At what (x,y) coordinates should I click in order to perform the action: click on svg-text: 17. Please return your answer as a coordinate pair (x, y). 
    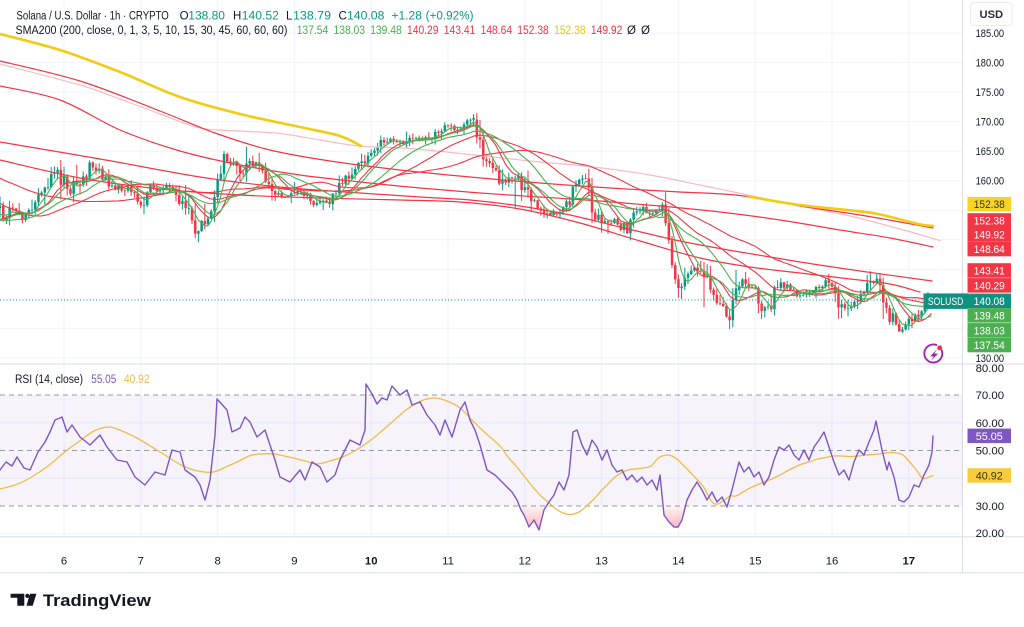
    Looking at the image, I should click on (909, 562).